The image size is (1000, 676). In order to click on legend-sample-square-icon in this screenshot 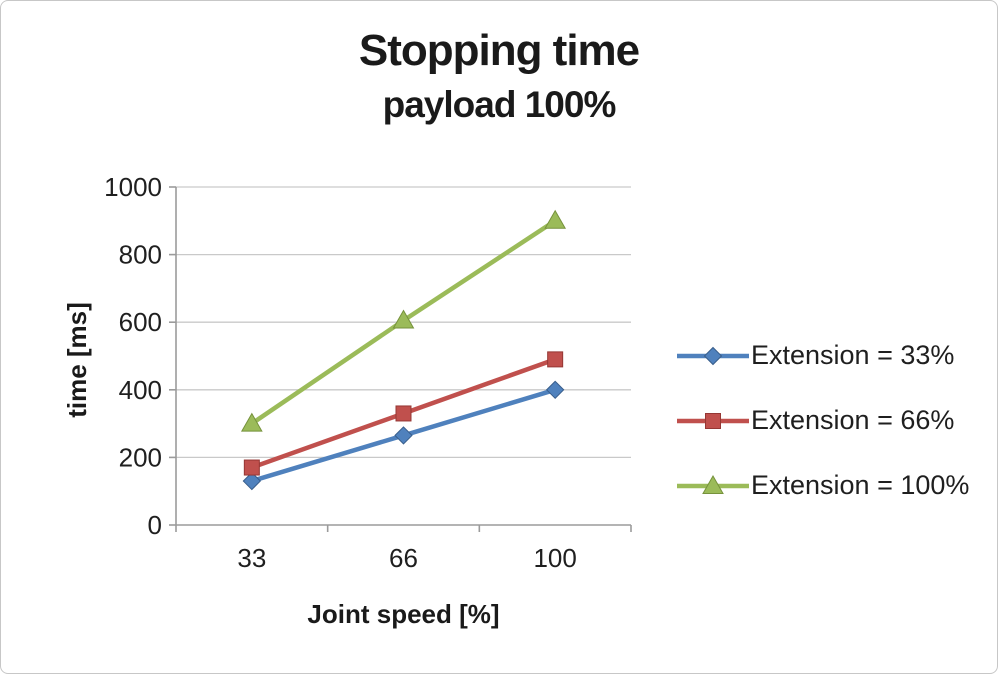, I will do `click(713, 420)`.